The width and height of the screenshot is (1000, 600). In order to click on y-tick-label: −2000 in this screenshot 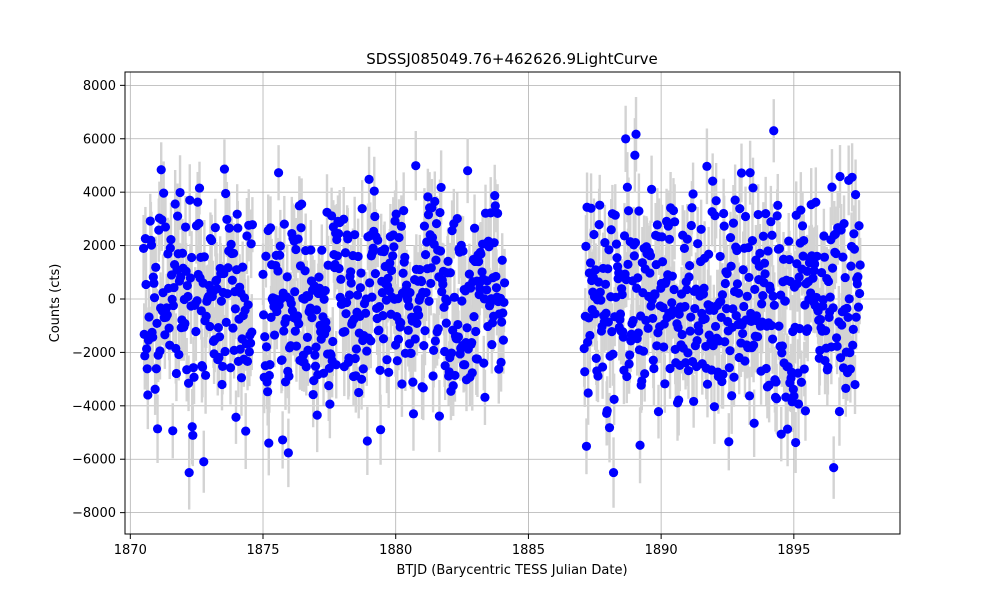, I will do `click(94, 353)`.